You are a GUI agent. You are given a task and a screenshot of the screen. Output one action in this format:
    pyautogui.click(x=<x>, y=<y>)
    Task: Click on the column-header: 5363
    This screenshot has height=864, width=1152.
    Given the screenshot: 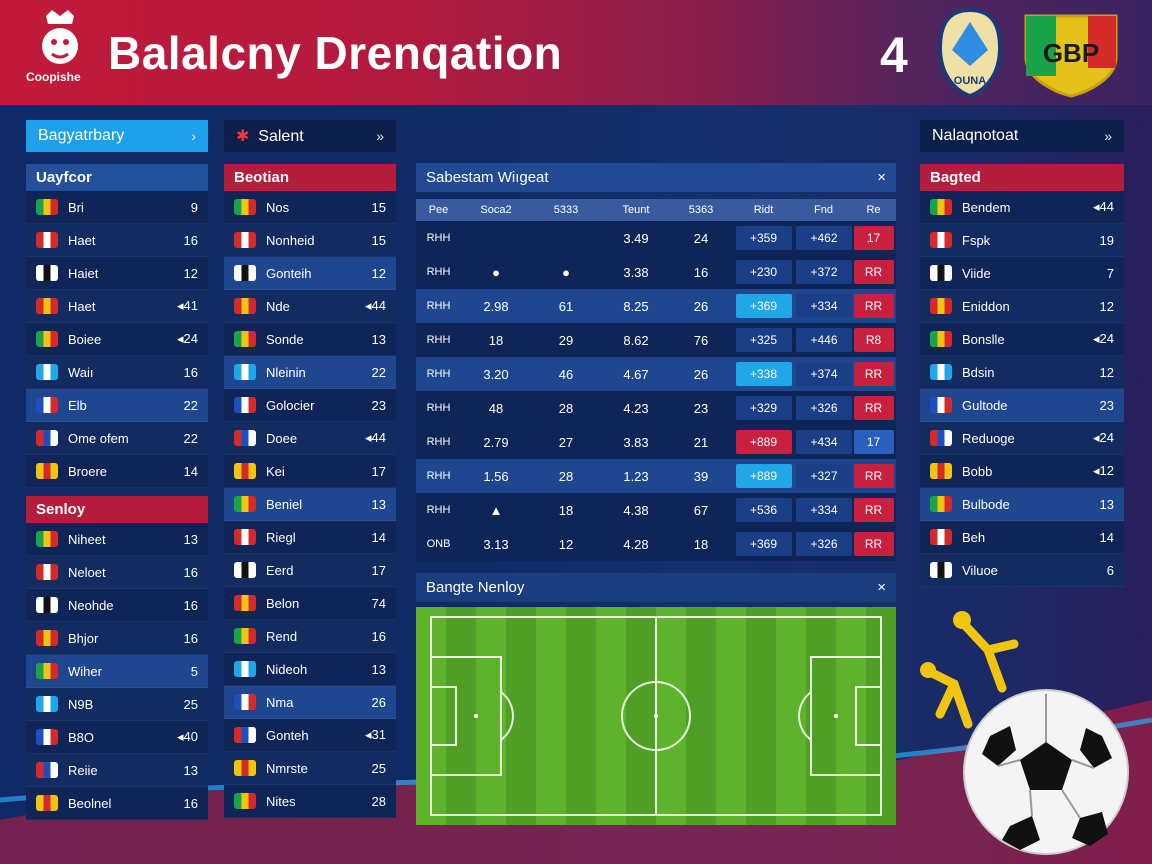 What is the action you would take?
    pyautogui.click(x=701, y=210)
    